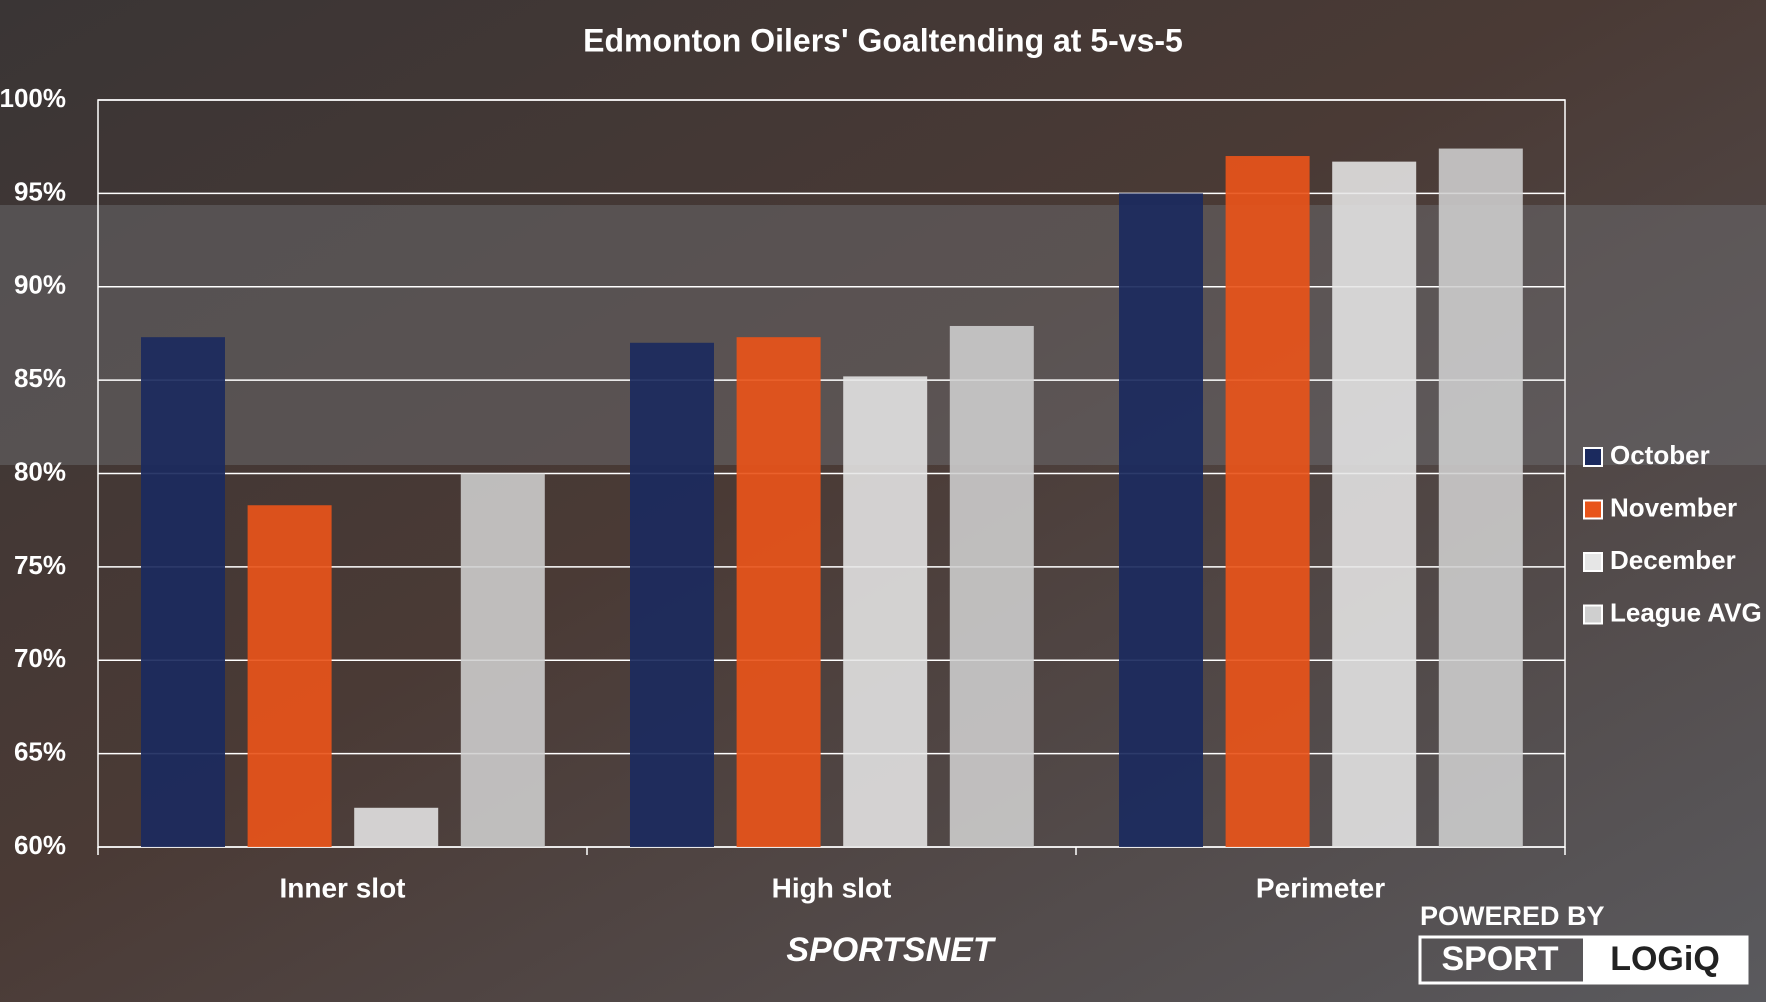  Describe the element at coordinates (1320, 887) in the screenshot. I see `x-tick-label: Perimeter` at that location.